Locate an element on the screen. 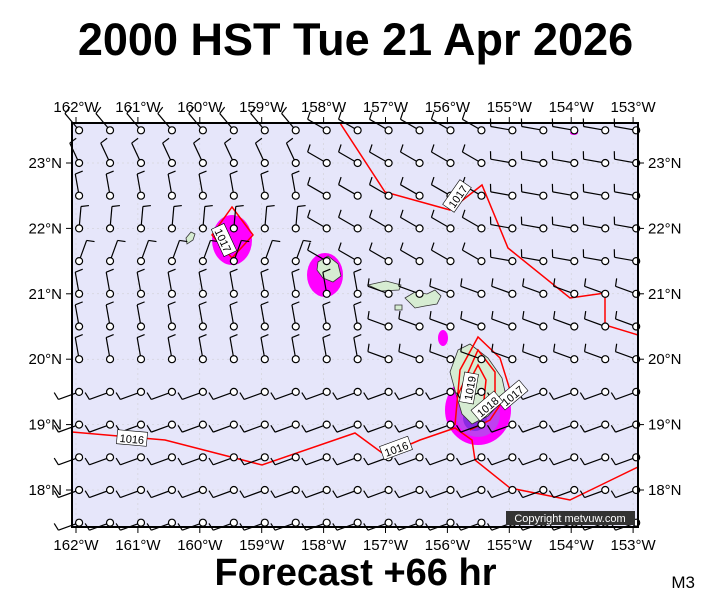  lon-label-top: 154°W is located at coordinates (572, 107).